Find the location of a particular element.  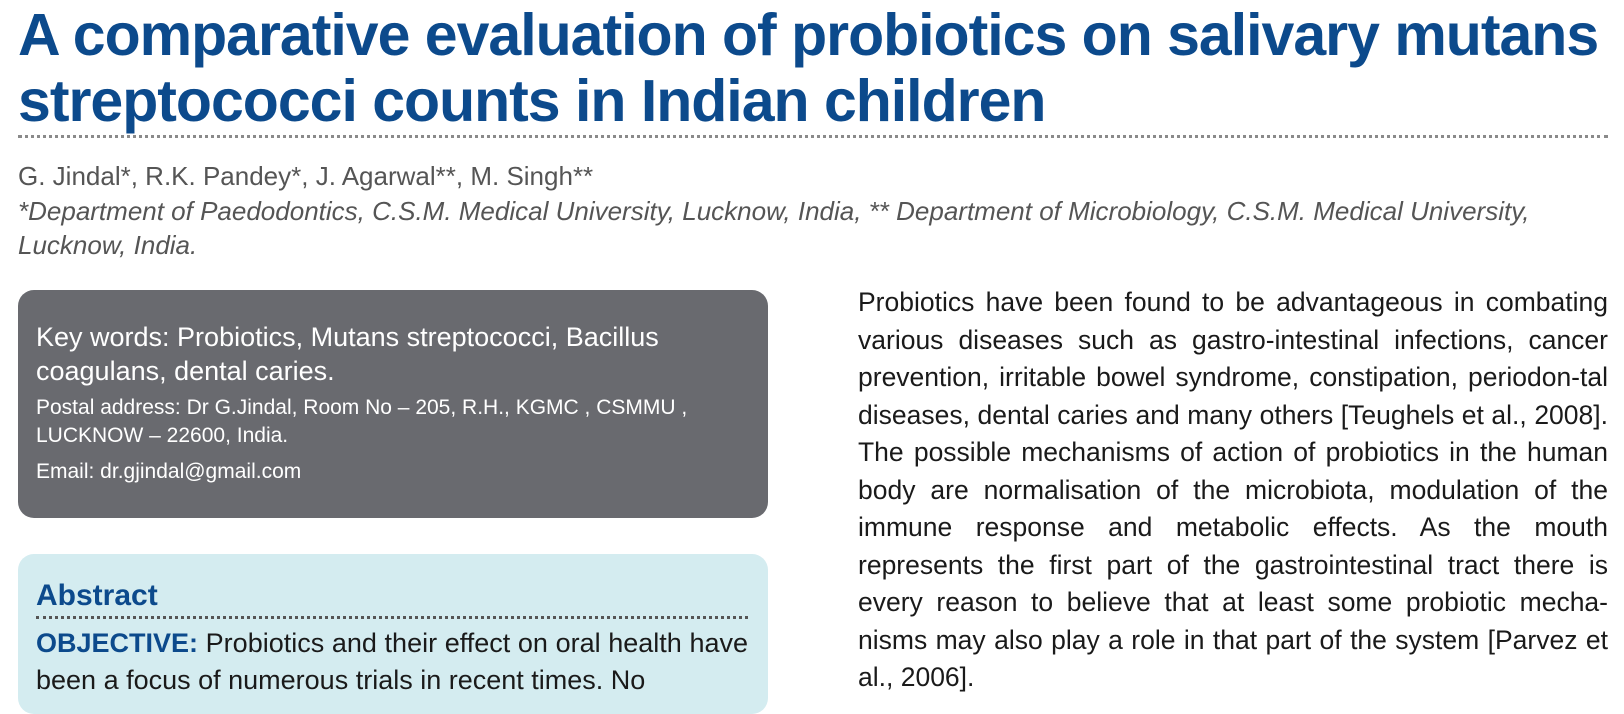

abstract-divider is located at coordinates (392, 617).